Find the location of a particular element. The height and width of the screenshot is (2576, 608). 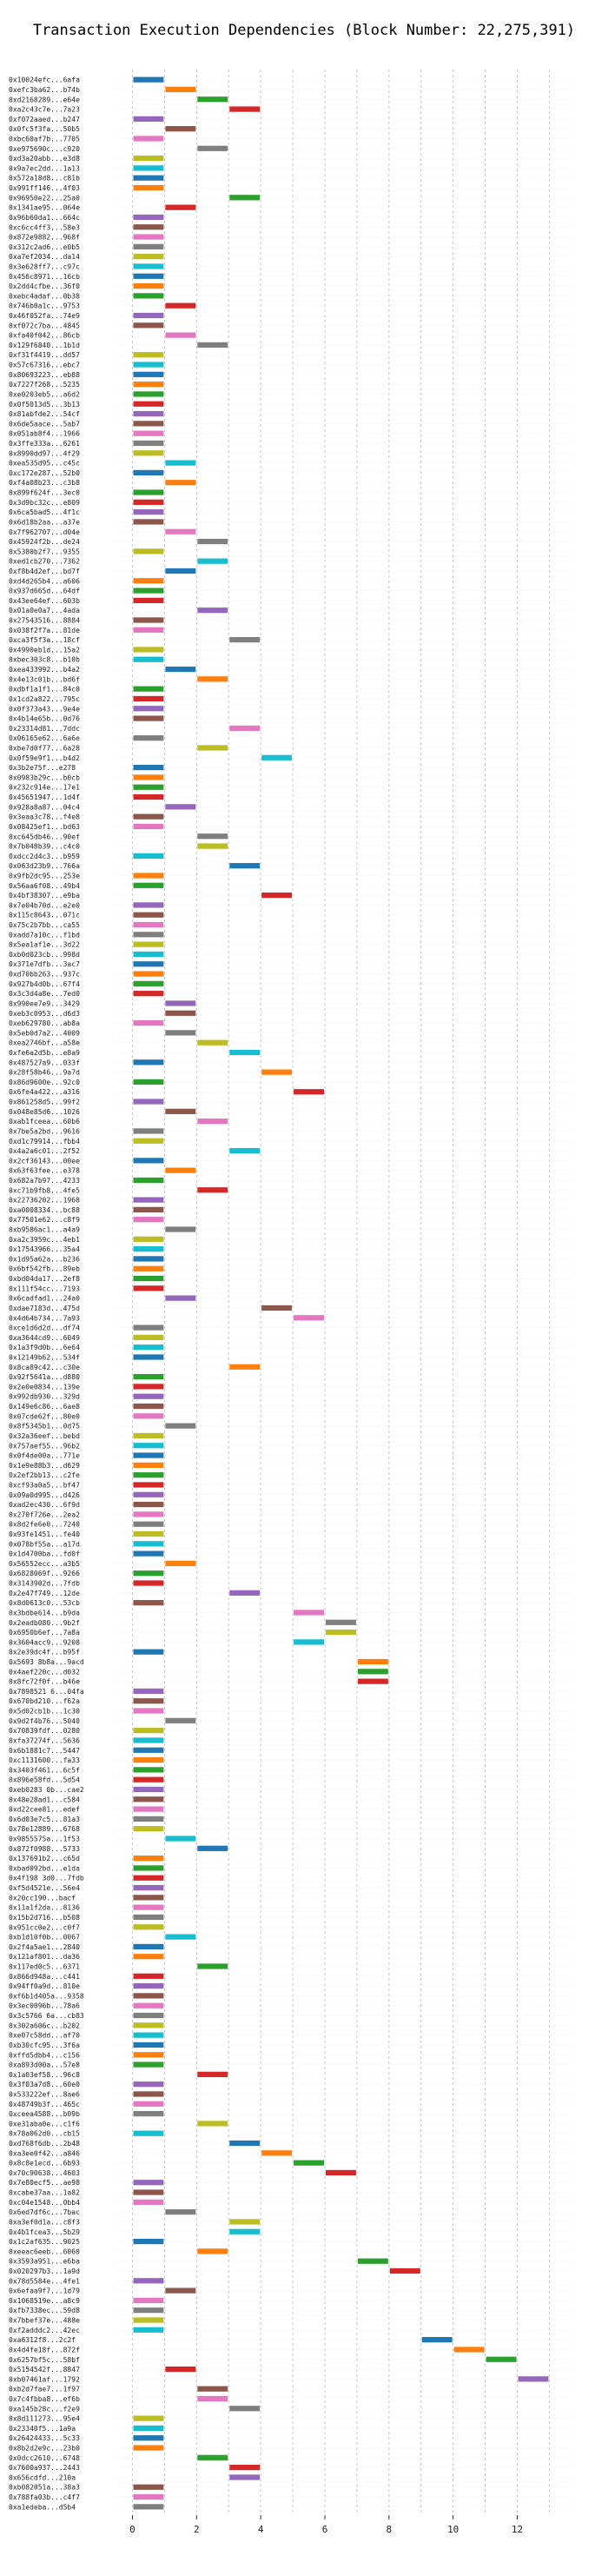

tx-hash-label: 0xbe7d0f77...6a28 is located at coordinates (44, 748).